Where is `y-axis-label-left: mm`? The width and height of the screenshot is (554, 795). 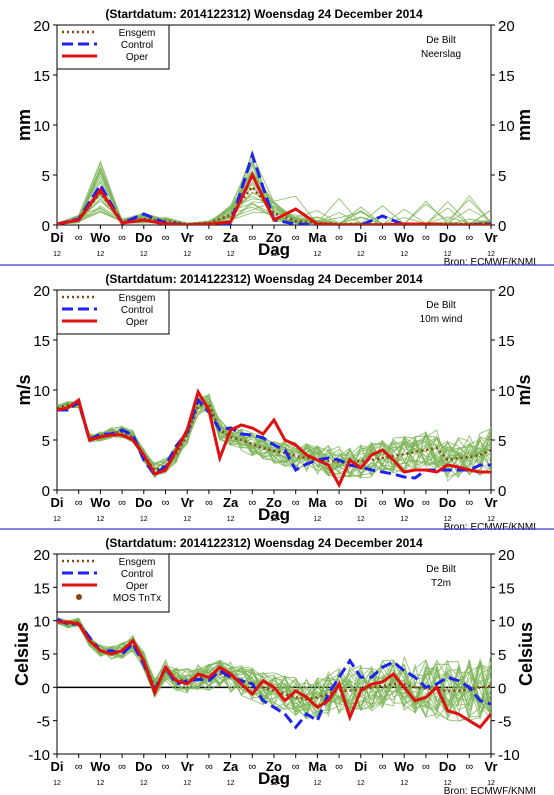 y-axis-label-left: mm is located at coordinates (24, 125).